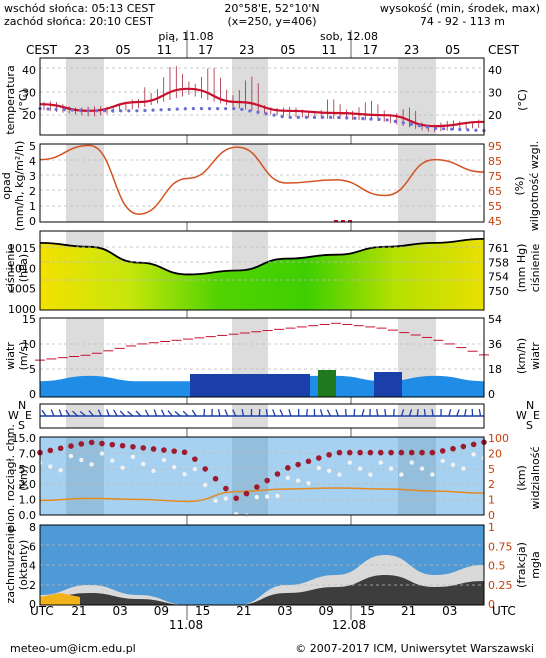  What do you see at coordinates (367, 611) in the screenshot?
I see `bottom-hour-label: 15` at bounding box center [367, 611].